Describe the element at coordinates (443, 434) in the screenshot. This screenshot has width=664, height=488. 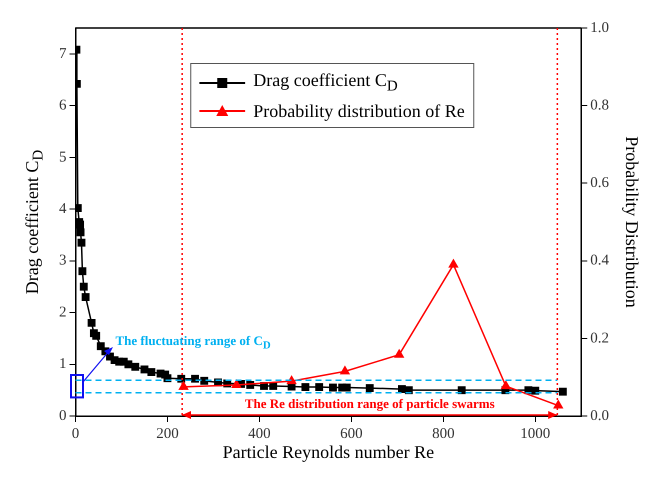
I see `x-tick-label: 800` at that location.